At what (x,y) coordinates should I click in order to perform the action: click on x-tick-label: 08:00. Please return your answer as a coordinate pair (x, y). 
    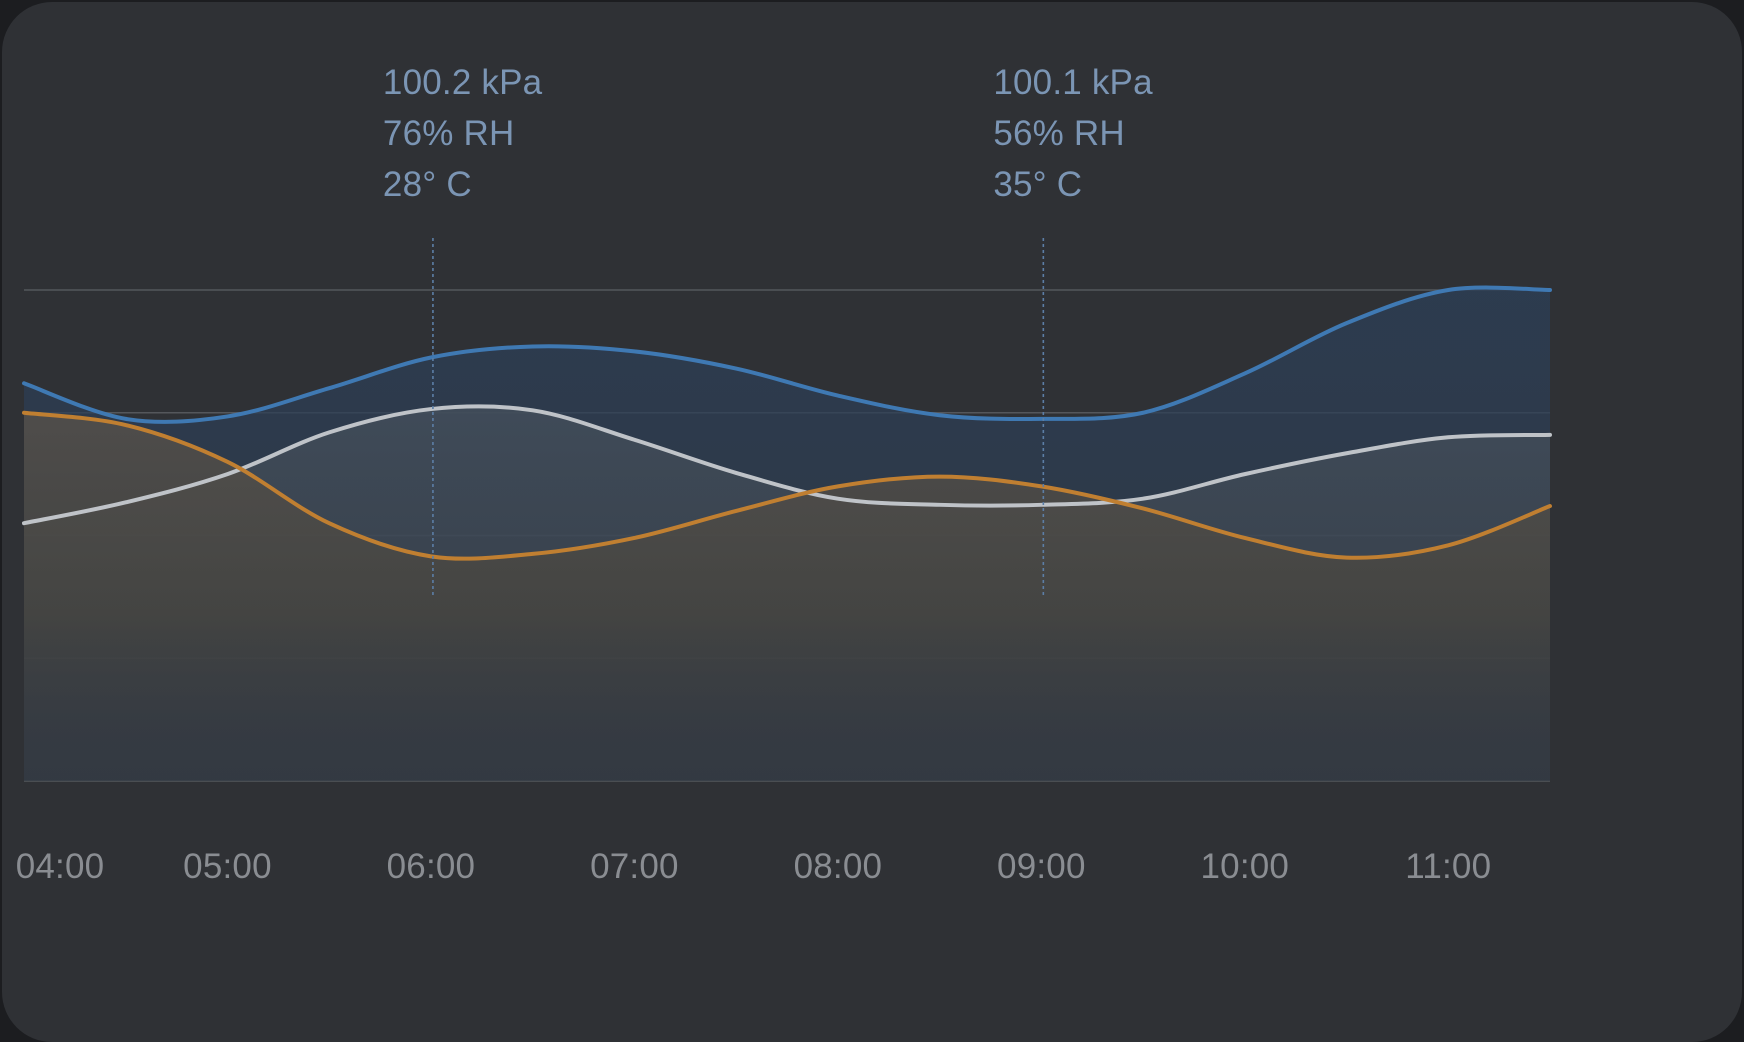
    Looking at the image, I should click on (838, 866).